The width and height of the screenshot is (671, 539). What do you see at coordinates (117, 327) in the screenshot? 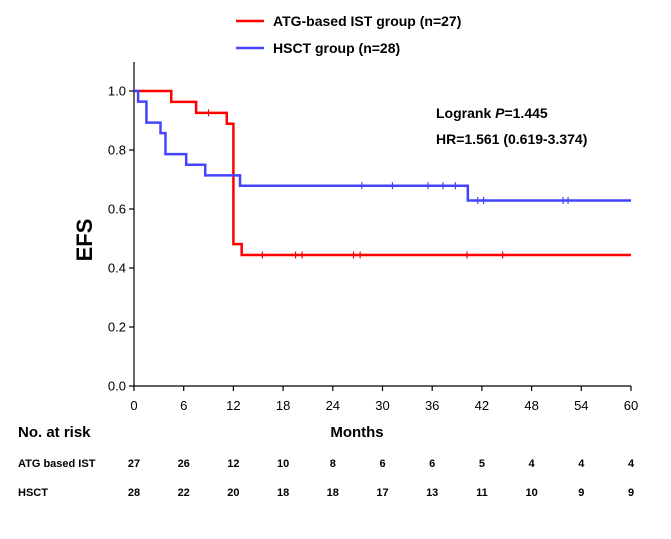
I see `y-tick-label: 0.2` at bounding box center [117, 327].